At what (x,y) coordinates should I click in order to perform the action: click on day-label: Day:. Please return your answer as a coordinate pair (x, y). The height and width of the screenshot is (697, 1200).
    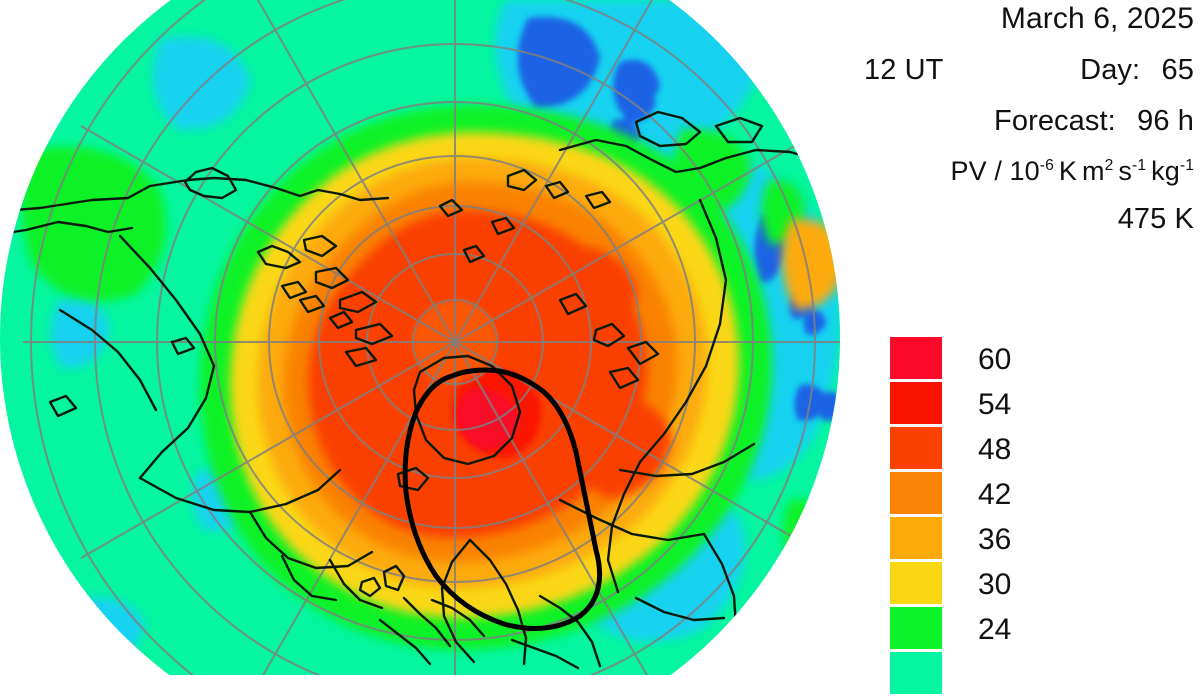
    Looking at the image, I should click on (1110, 70).